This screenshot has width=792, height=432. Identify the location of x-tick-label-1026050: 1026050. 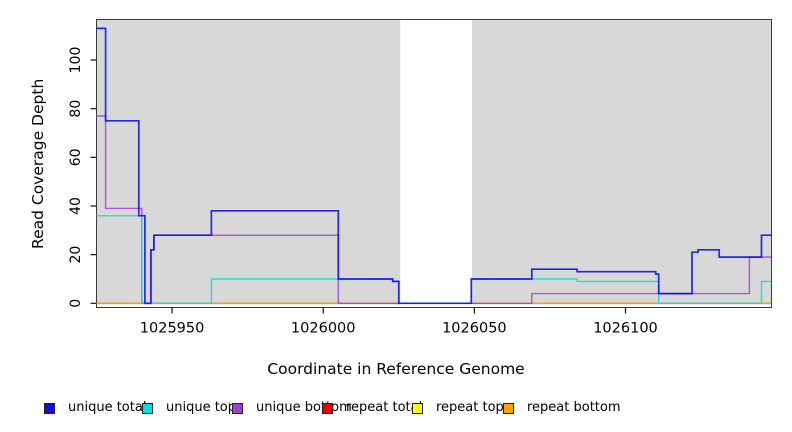
(474, 329).